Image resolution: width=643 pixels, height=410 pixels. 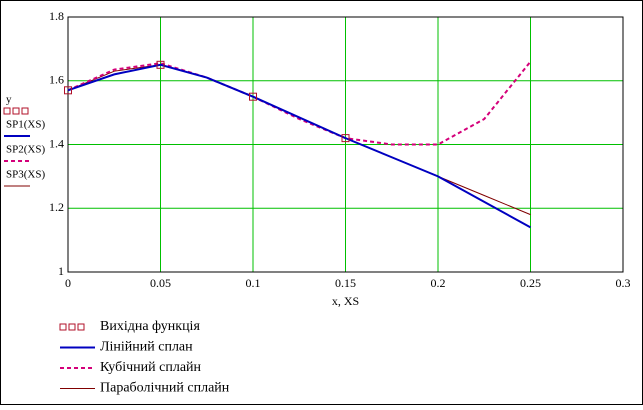 What do you see at coordinates (253, 283) in the screenshot?
I see `x-tick-label: 0.1` at bounding box center [253, 283].